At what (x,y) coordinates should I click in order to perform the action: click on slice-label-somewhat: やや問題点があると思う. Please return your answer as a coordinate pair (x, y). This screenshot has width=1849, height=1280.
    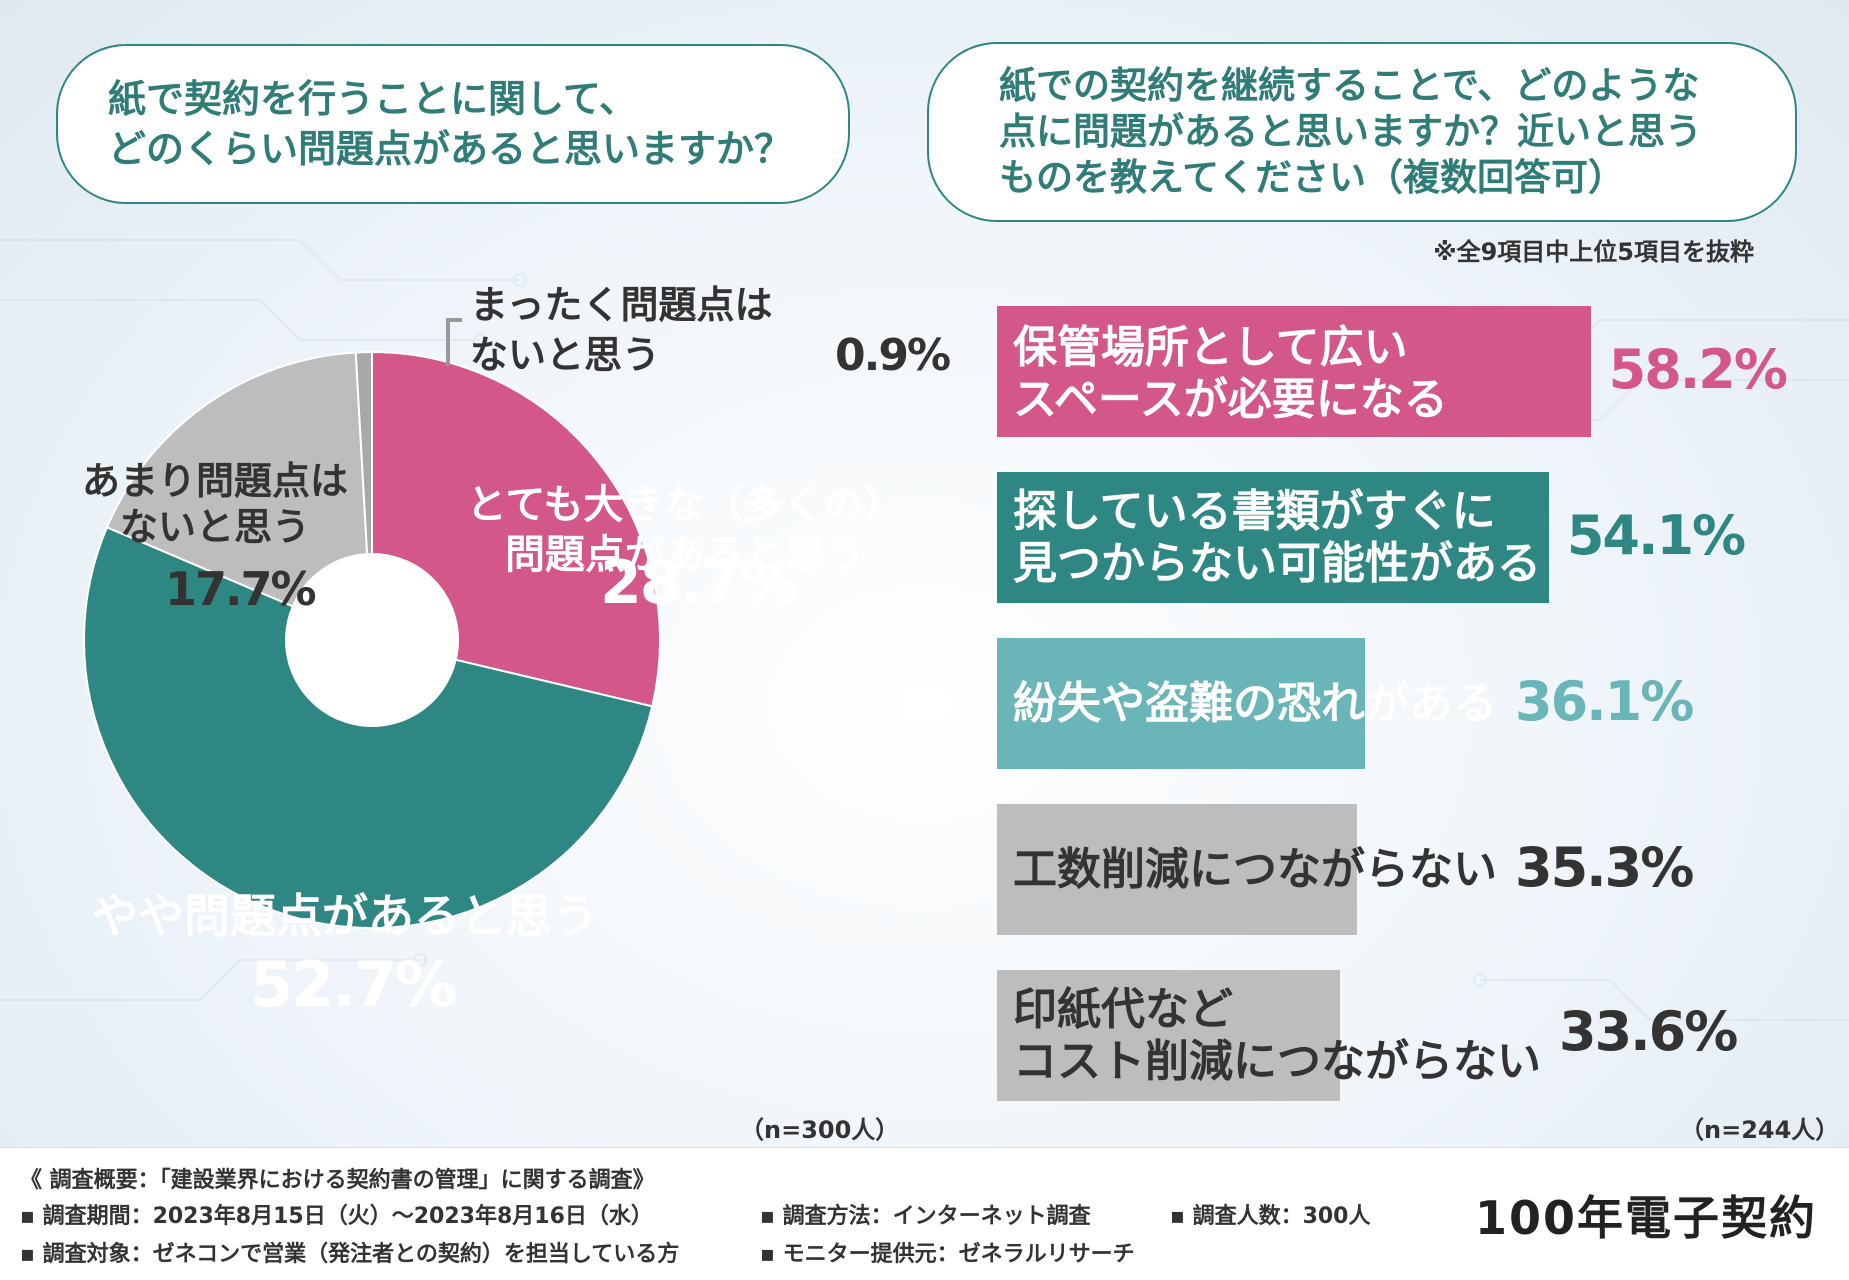
    Looking at the image, I should click on (345, 916).